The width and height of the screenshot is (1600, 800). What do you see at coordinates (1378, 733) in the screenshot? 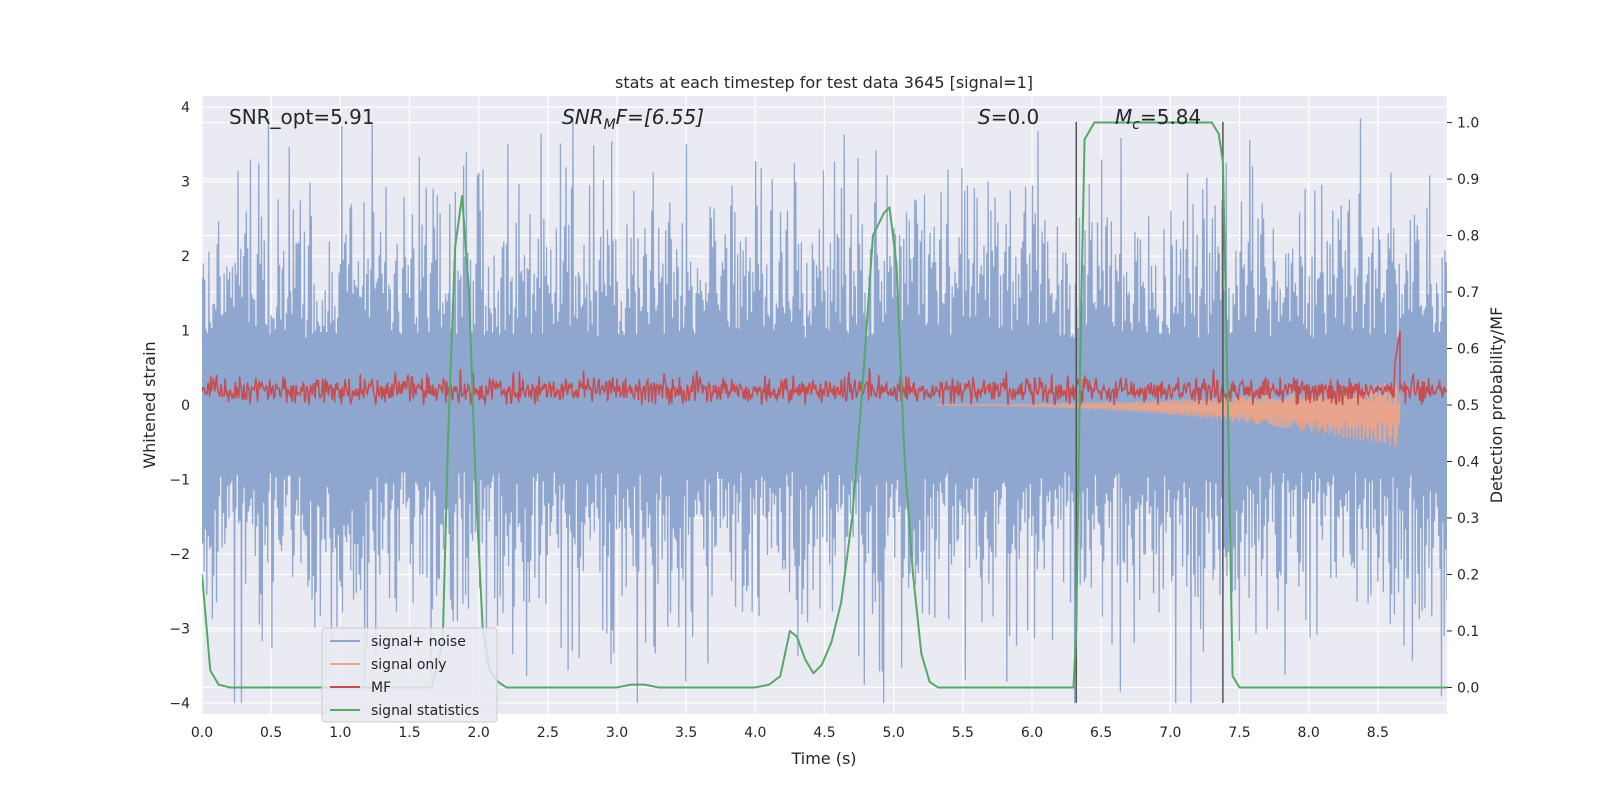
I see `x-tick-label: 8.5` at bounding box center [1378, 733].